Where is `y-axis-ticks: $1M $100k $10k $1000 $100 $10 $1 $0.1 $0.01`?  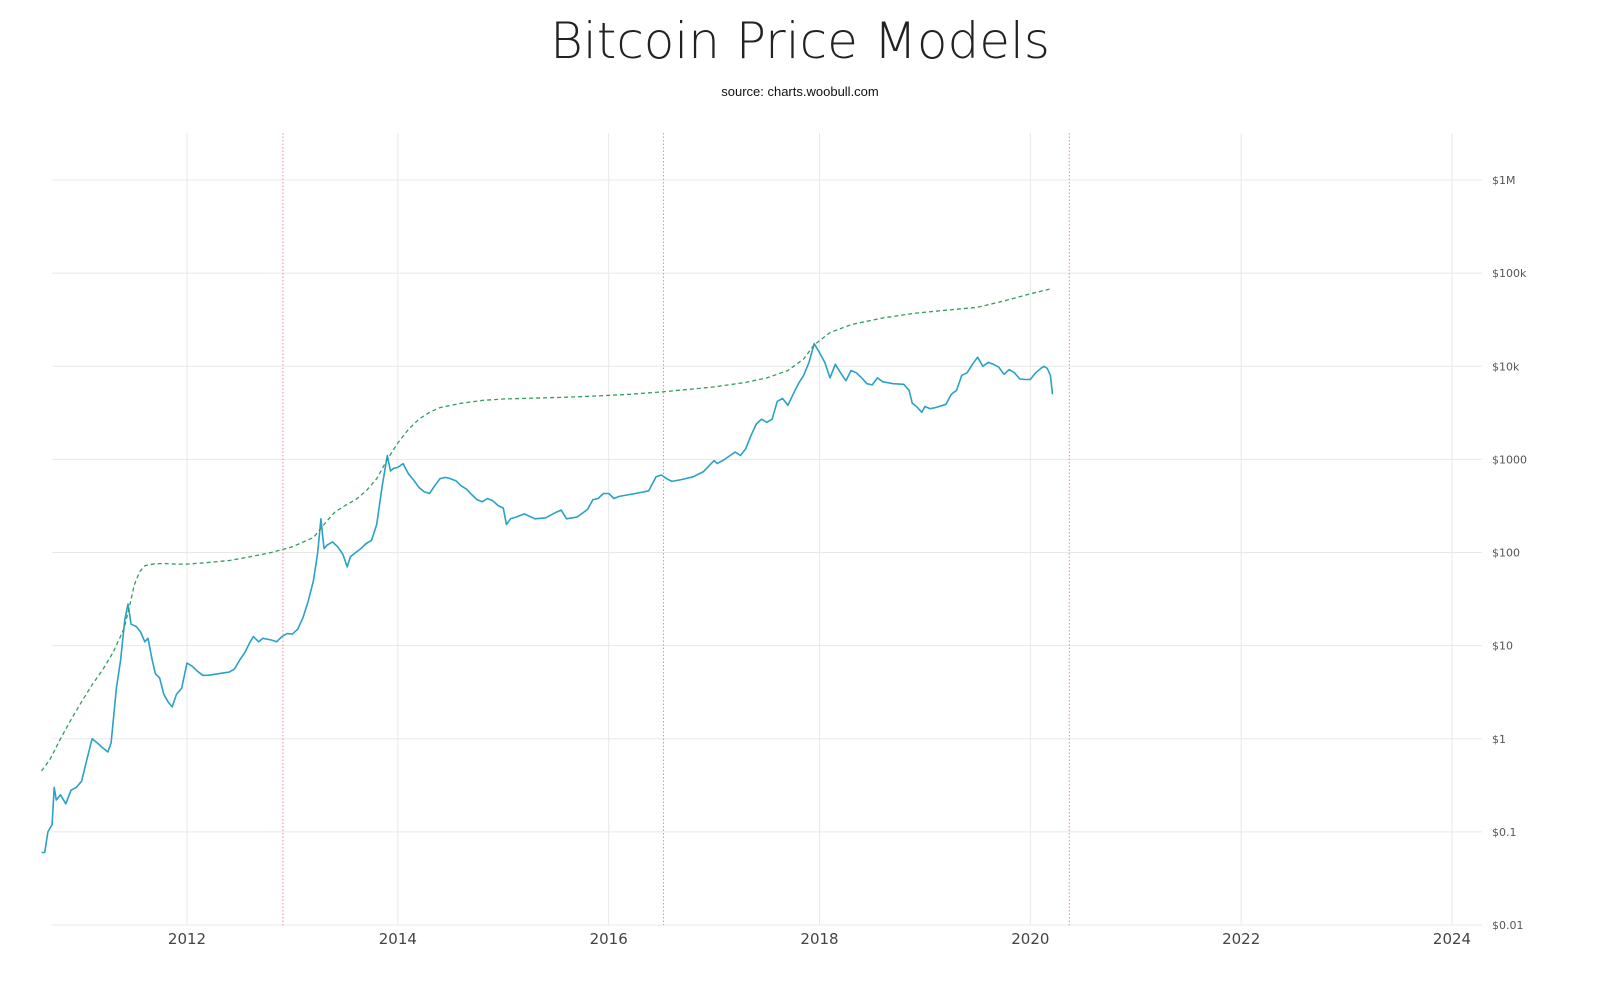
y-axis-ticks: $1M $100k $10k $1000 $100 $10 $1 $0.1 $0.01 is located at coordinates (1509, 553).